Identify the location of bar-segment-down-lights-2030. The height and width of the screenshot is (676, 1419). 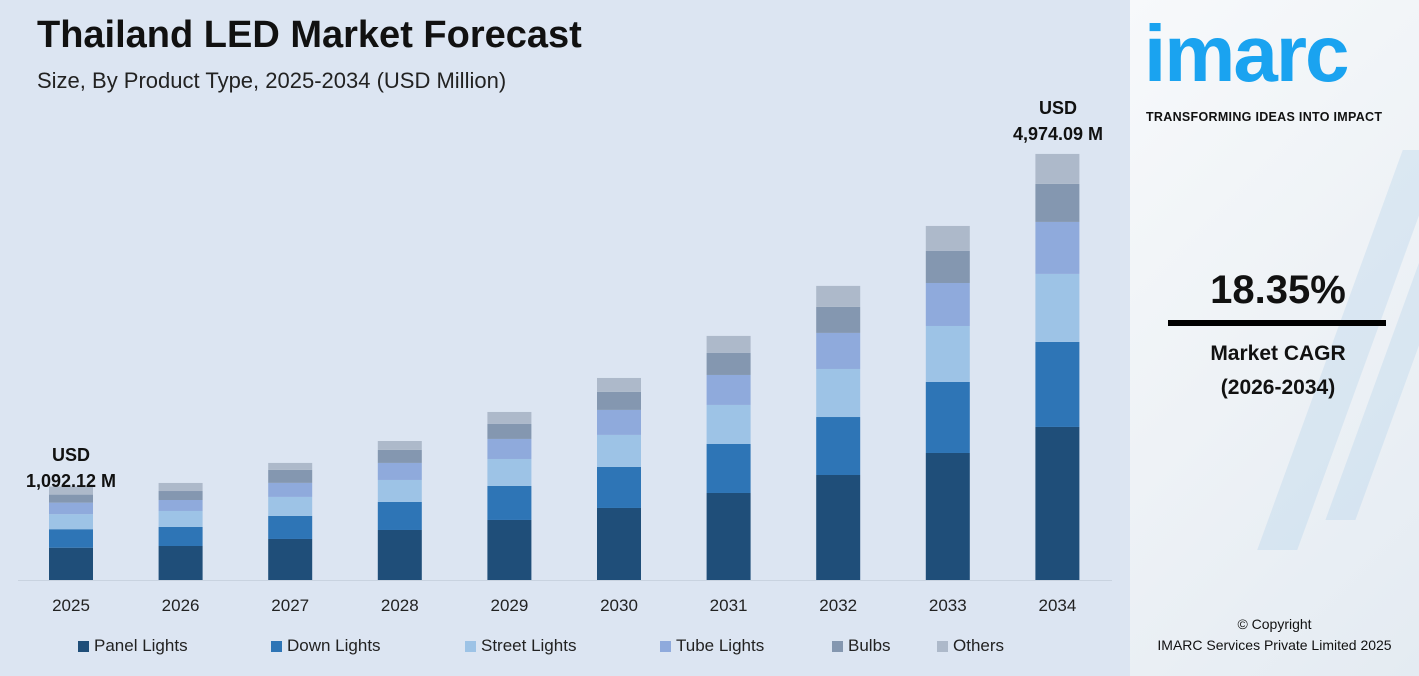
(619, 487).